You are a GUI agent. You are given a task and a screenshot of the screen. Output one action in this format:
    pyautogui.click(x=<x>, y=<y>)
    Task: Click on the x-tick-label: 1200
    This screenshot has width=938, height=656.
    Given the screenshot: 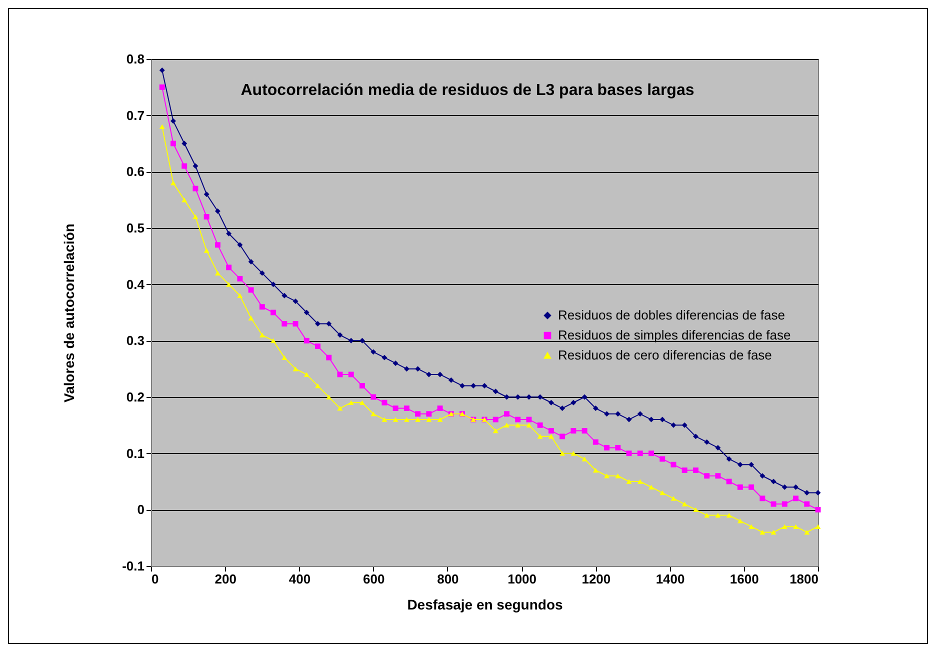 What is the action you would take?
    pyautogui.click(x=596, y=579)
    